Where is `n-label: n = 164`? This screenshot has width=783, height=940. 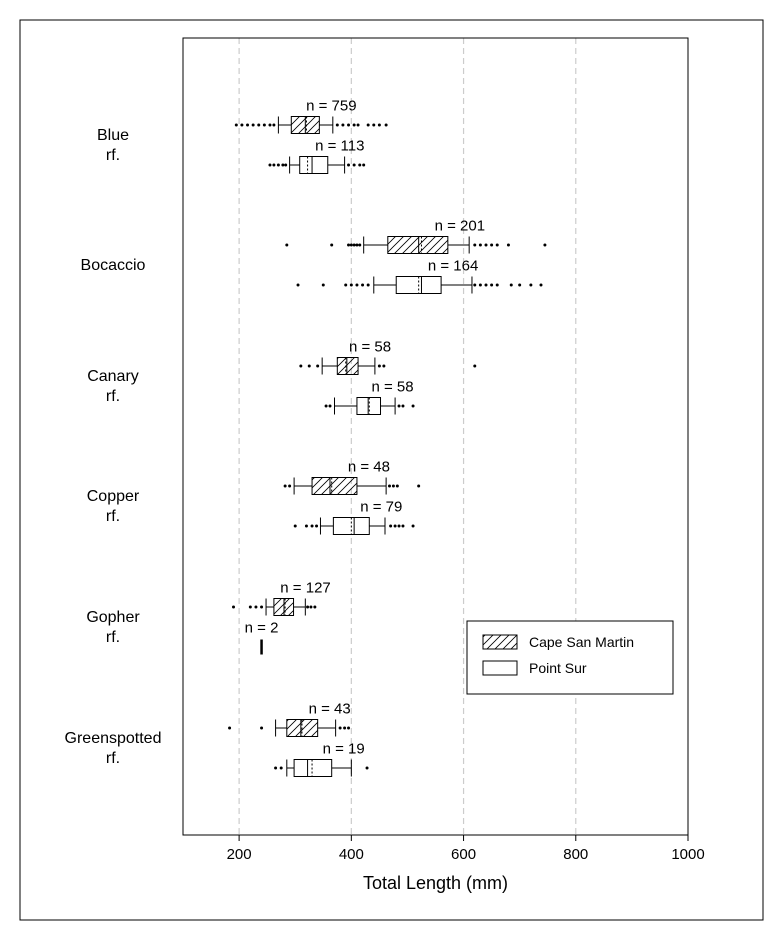
n-label: n = 164 is located at coordinates (453, 266).